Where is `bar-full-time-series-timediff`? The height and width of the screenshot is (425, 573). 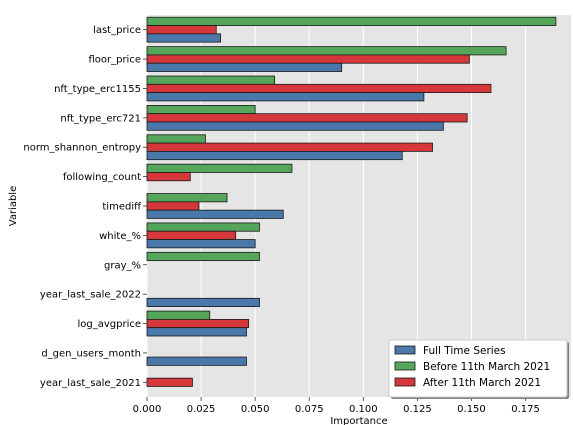
bar-full-time-series-timediff is located at coordinates (215, 214).